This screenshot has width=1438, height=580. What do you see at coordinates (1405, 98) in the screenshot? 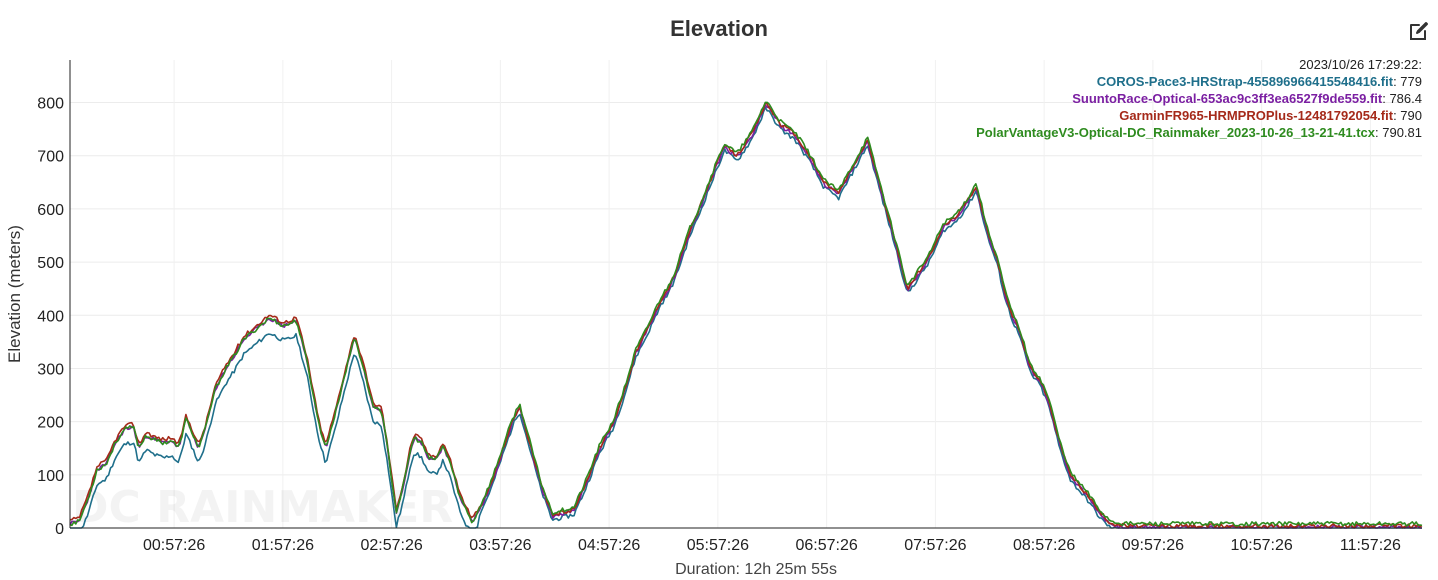
I see `tooltip-value: 786.4` at bounding box center [1405, 98].